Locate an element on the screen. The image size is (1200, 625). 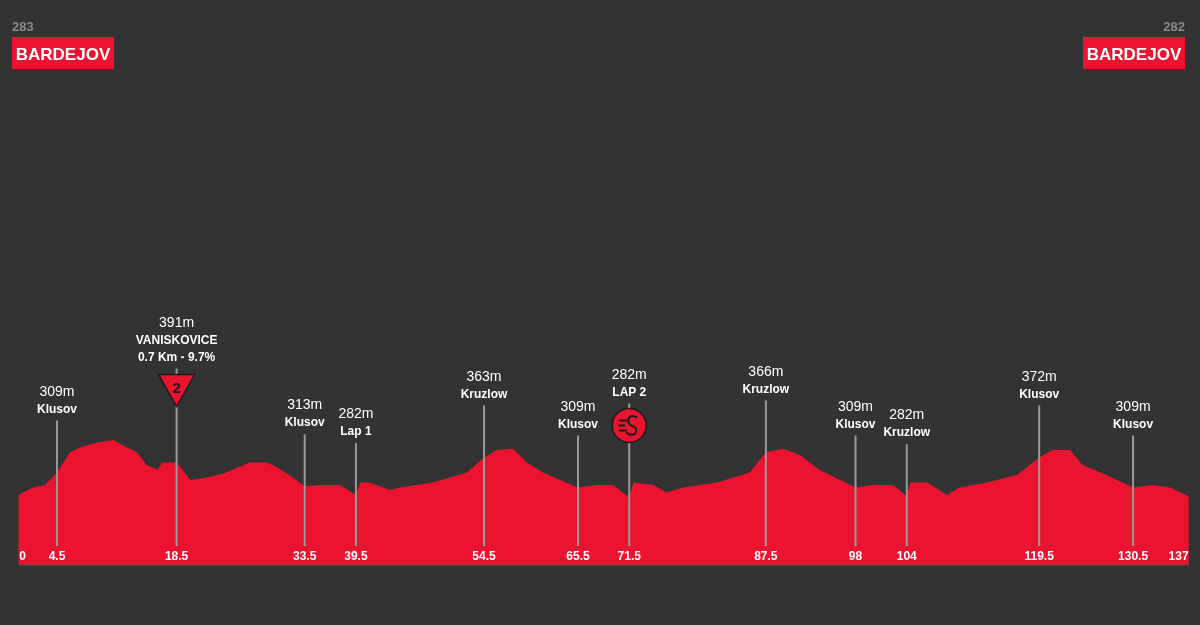
x-tick-label: 33.5 is located at coordinates (305, 556).